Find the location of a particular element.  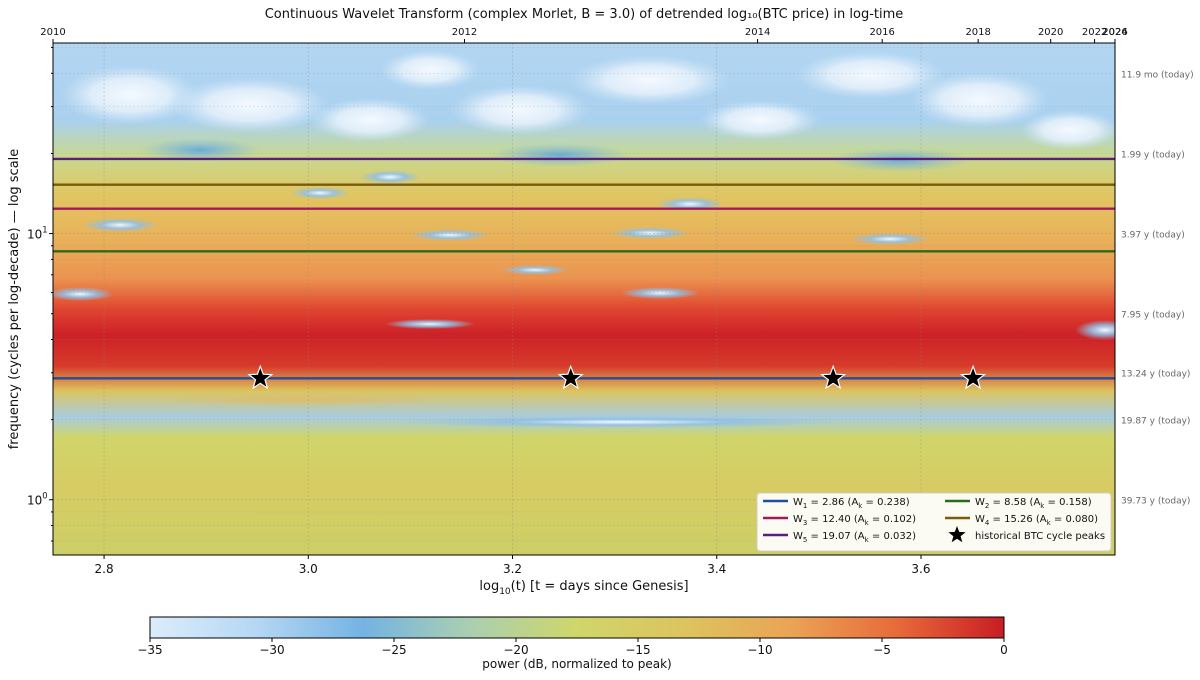

period-label: 1.99 y (today) is located at coordinates (1153, 155).